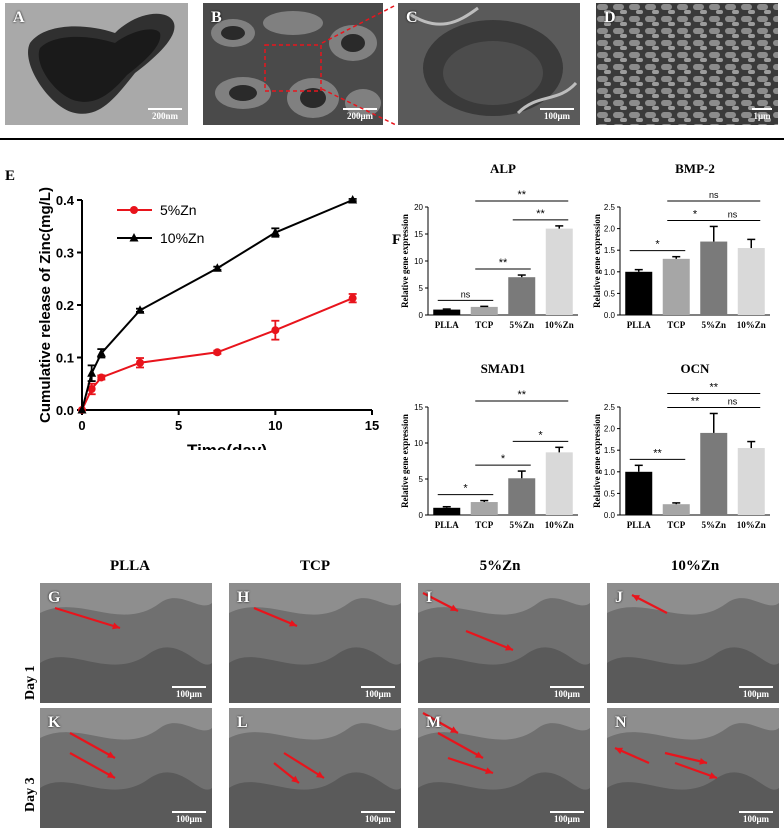 This screenshot has height=833, width=784. Describe the element at coordinates (434, 722) in the screenshot. I see `panel-letter-m: M` at that location.